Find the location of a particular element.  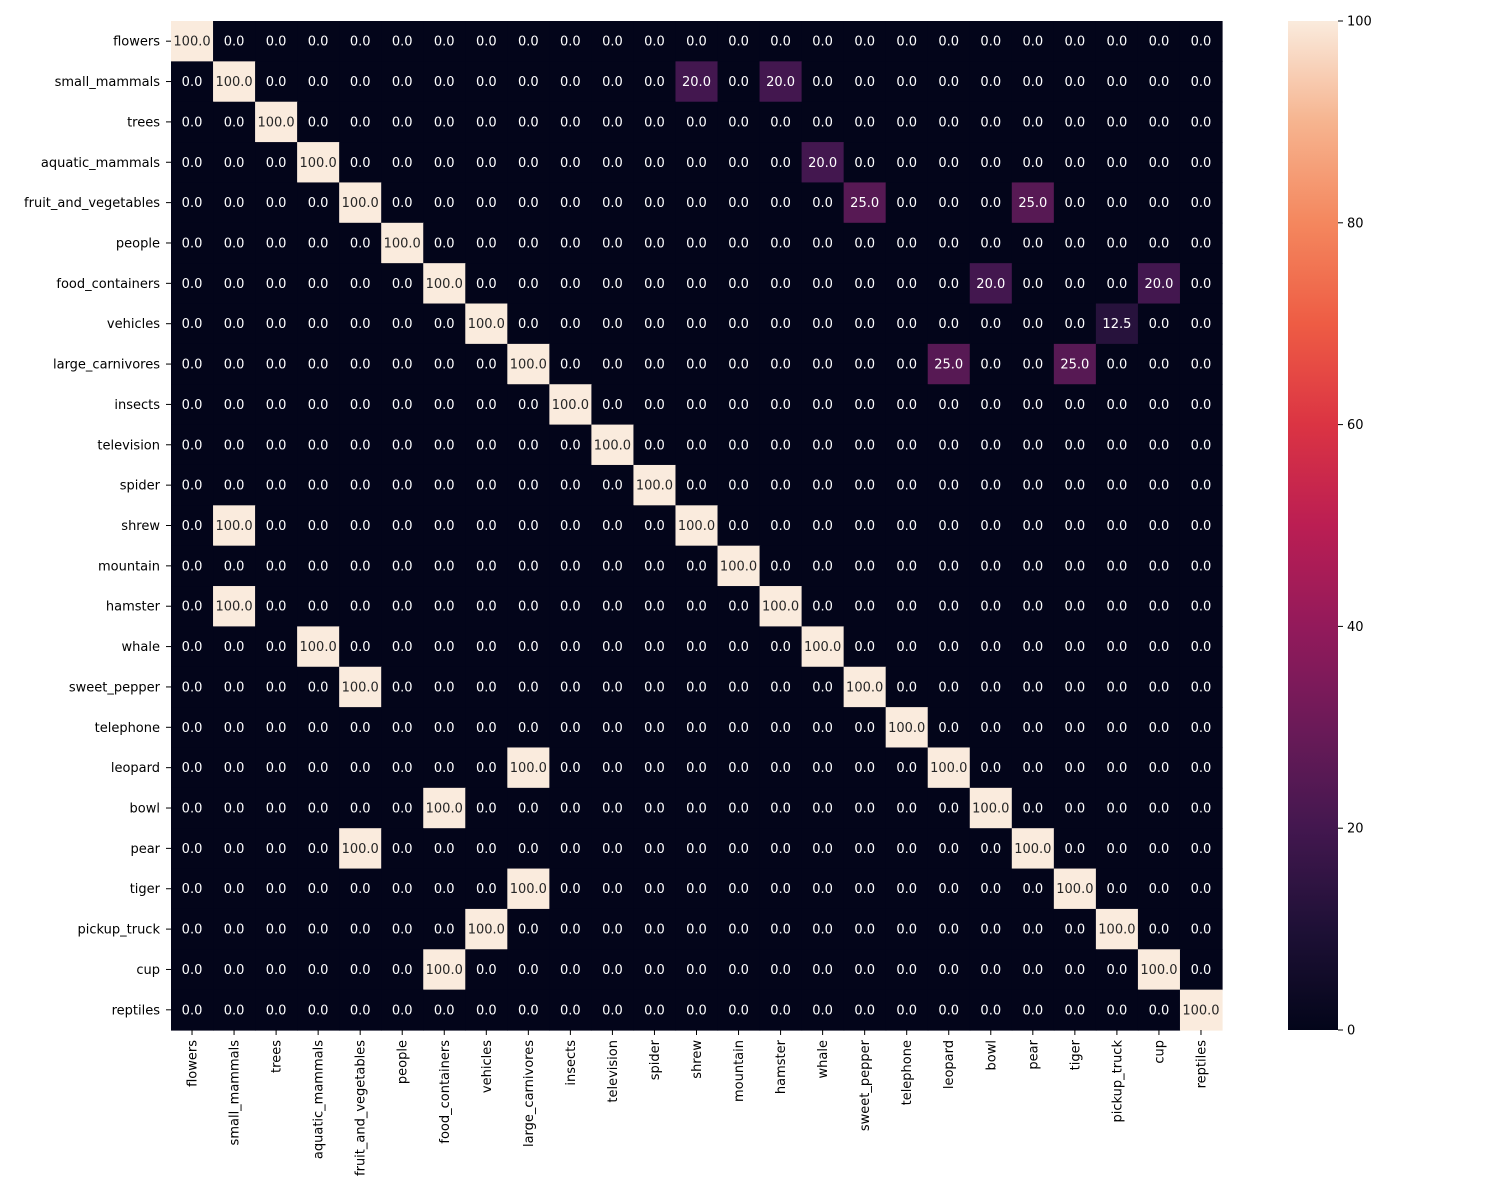

y-tick-label: tiger is located at coordinates (145, 889).